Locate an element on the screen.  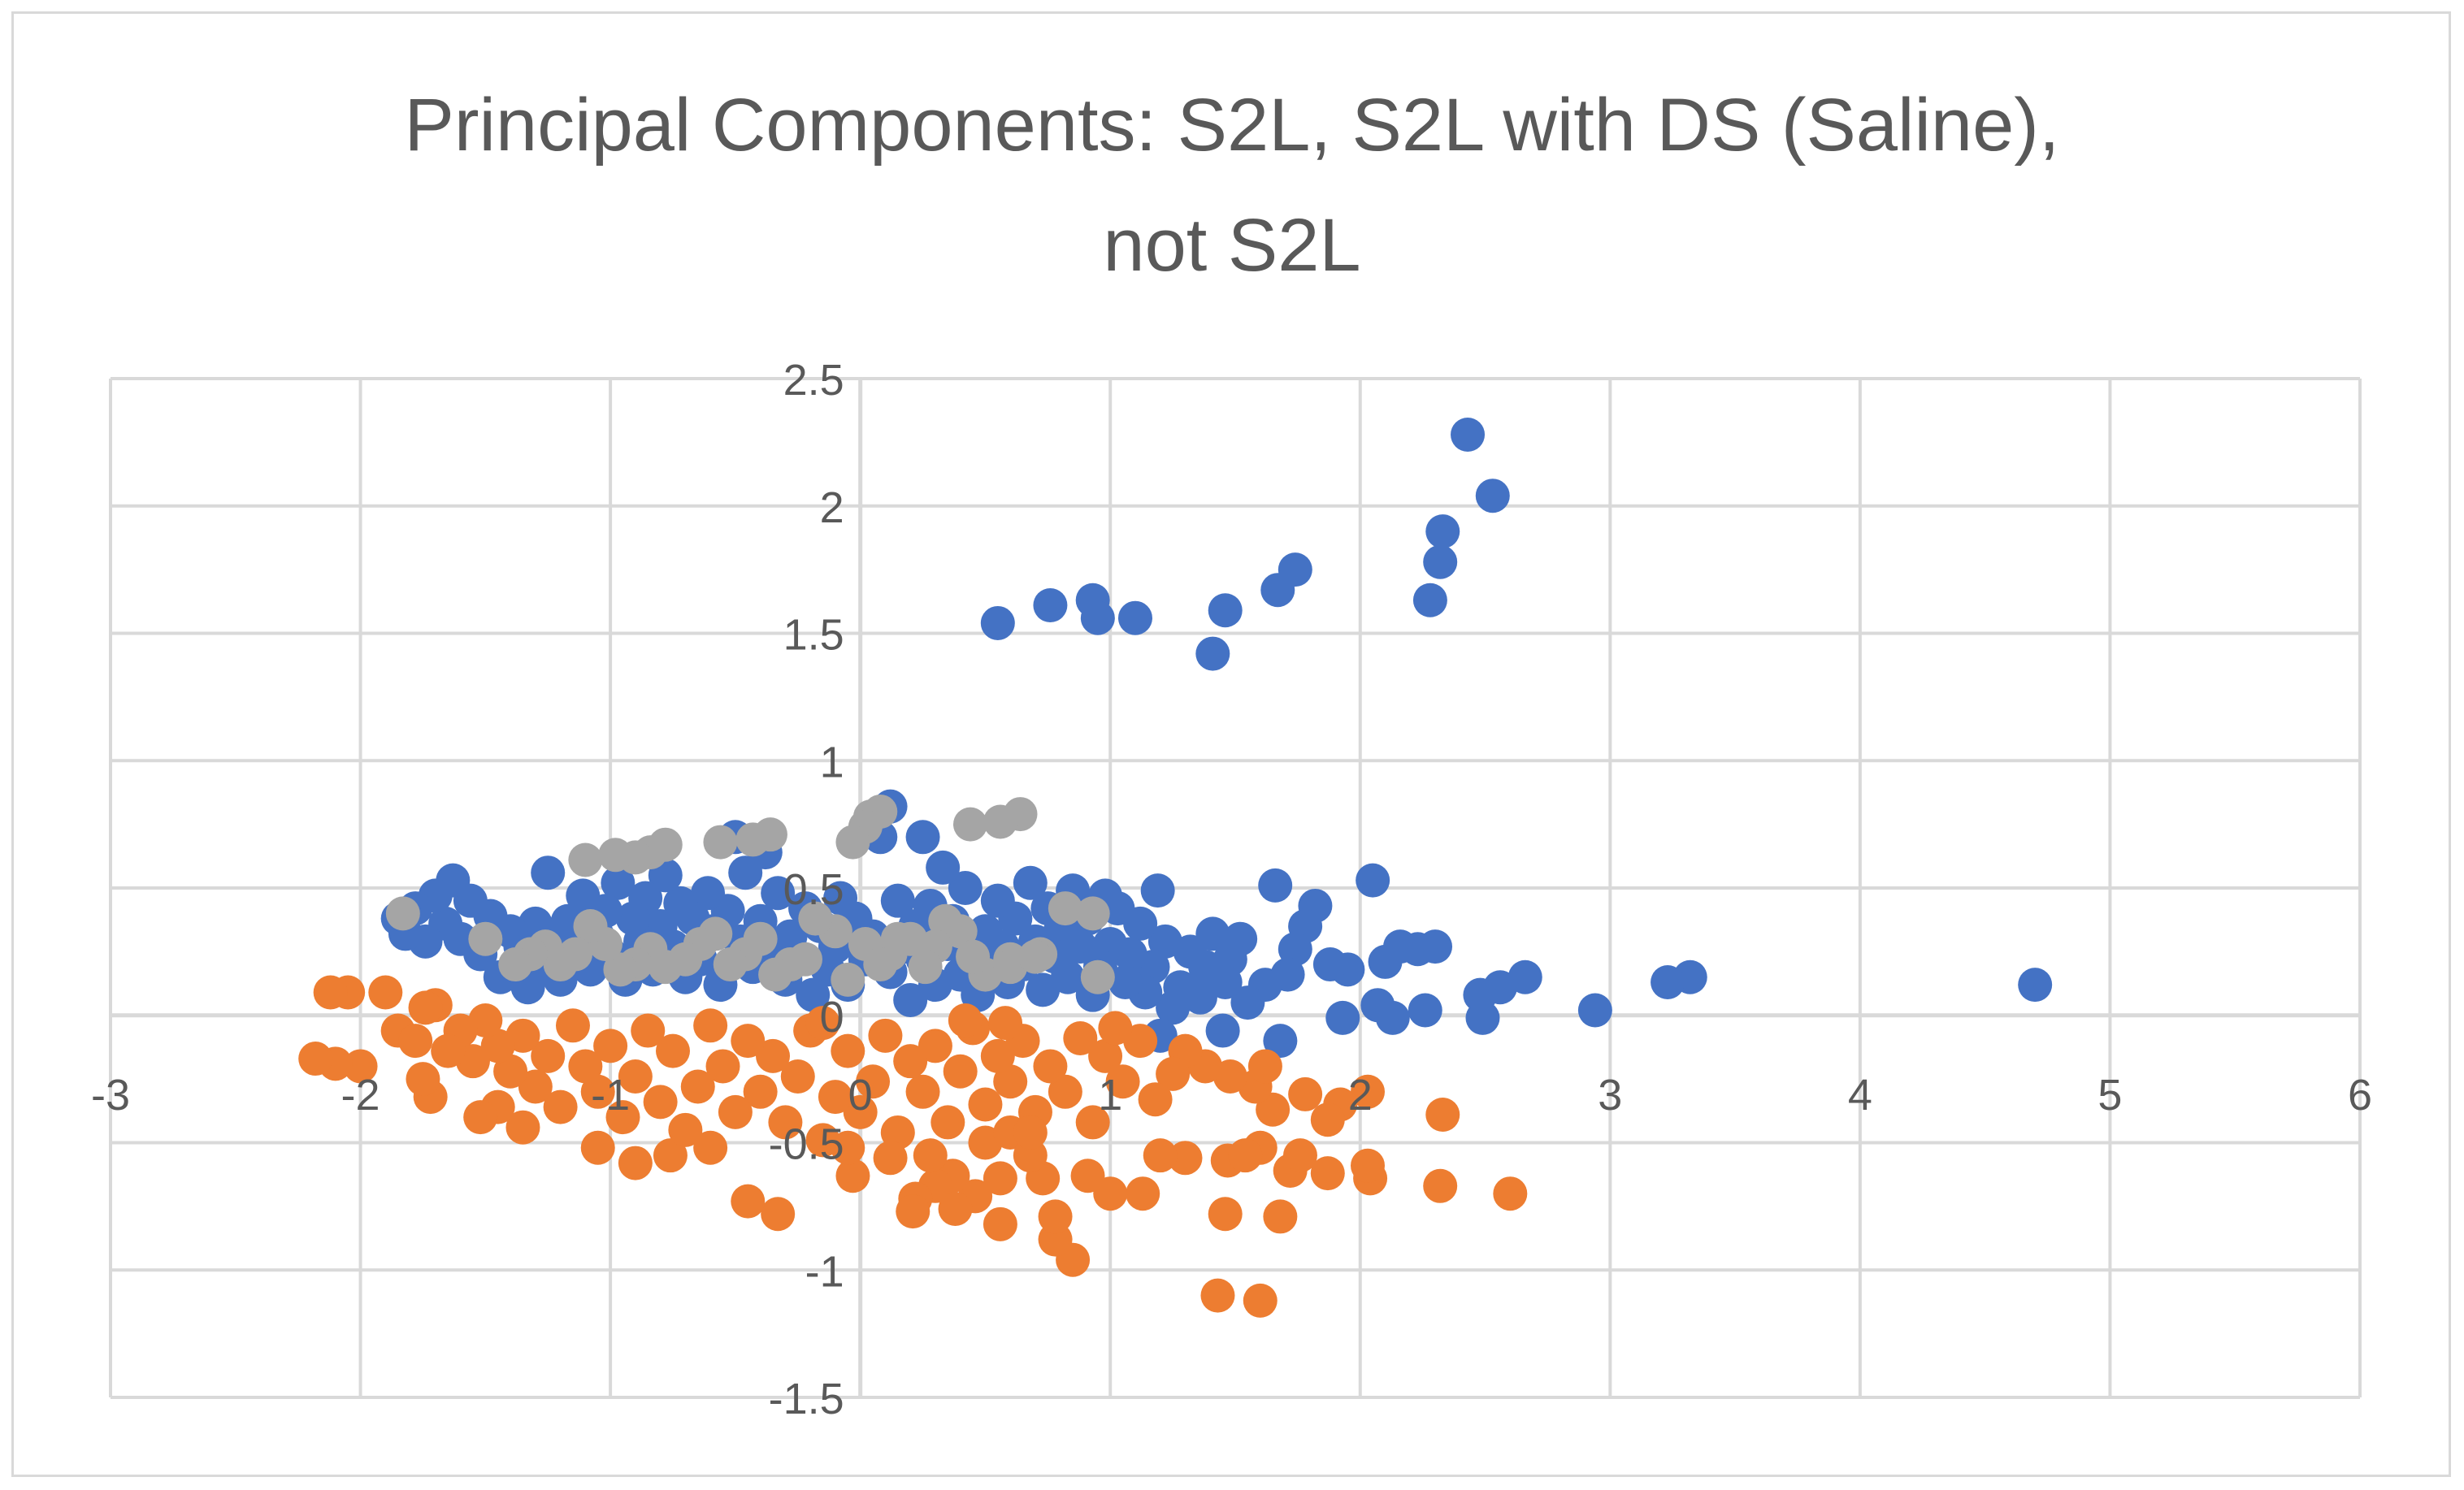
y-tick-labels: 2.5 2 1.5 1 0.5 0 -0.5 -1 -1.5 is located at coordinates (807, 889).